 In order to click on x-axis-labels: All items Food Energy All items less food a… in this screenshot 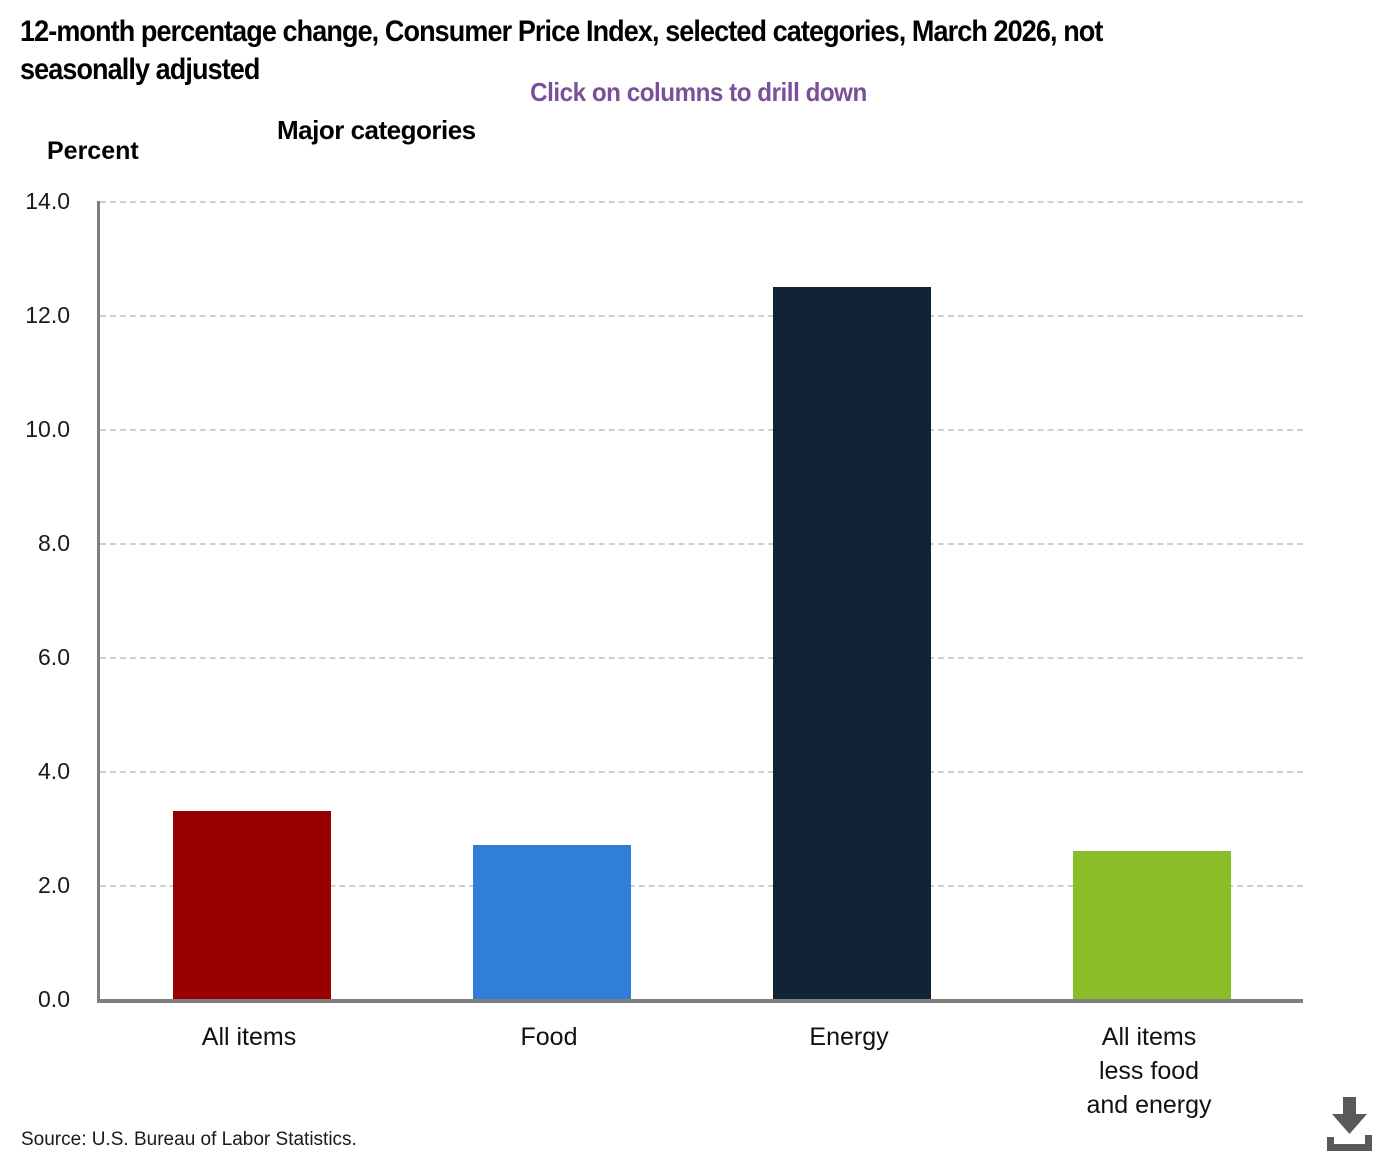, I will do `click(698, 1085)`.